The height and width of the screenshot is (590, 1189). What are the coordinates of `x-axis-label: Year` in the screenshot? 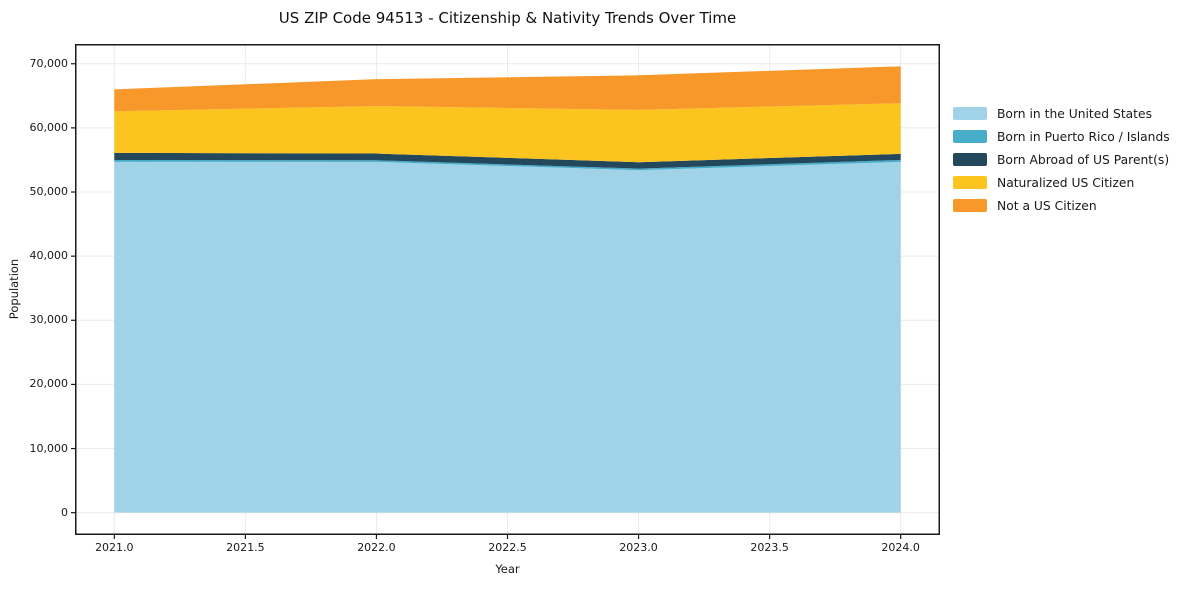 It's located at (507, 569).